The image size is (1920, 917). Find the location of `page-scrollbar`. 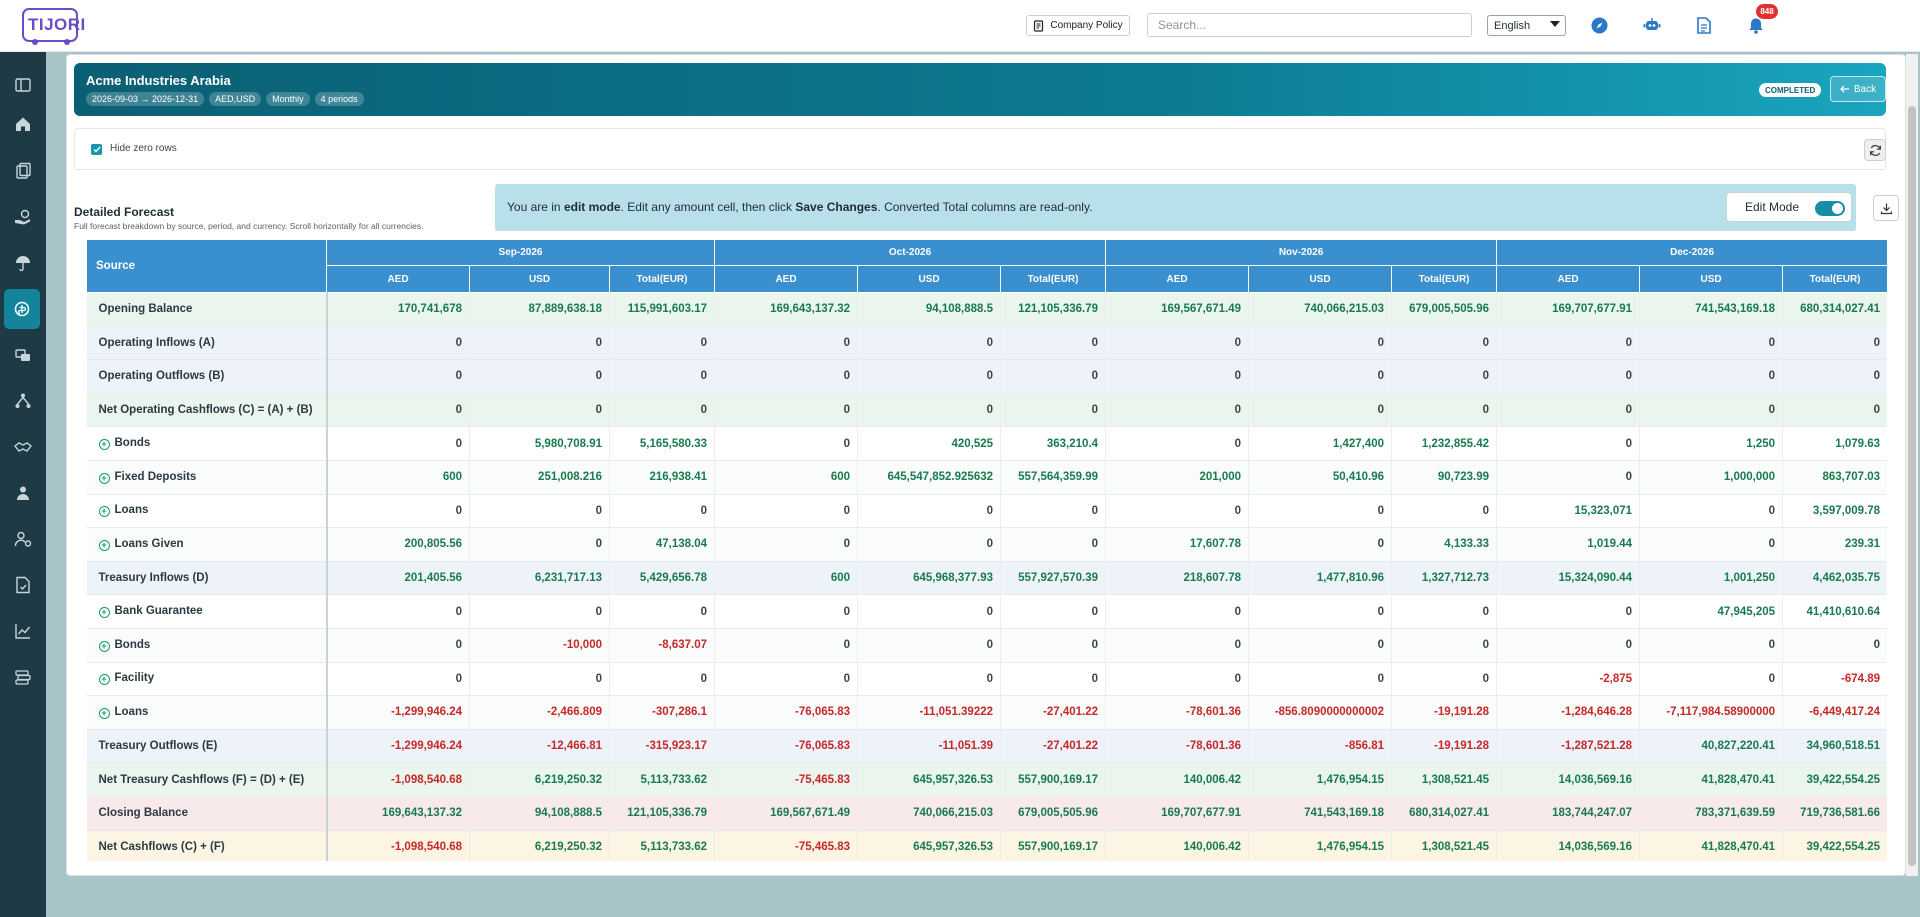

page-scrollbar is located at coordinates (1912, 465).